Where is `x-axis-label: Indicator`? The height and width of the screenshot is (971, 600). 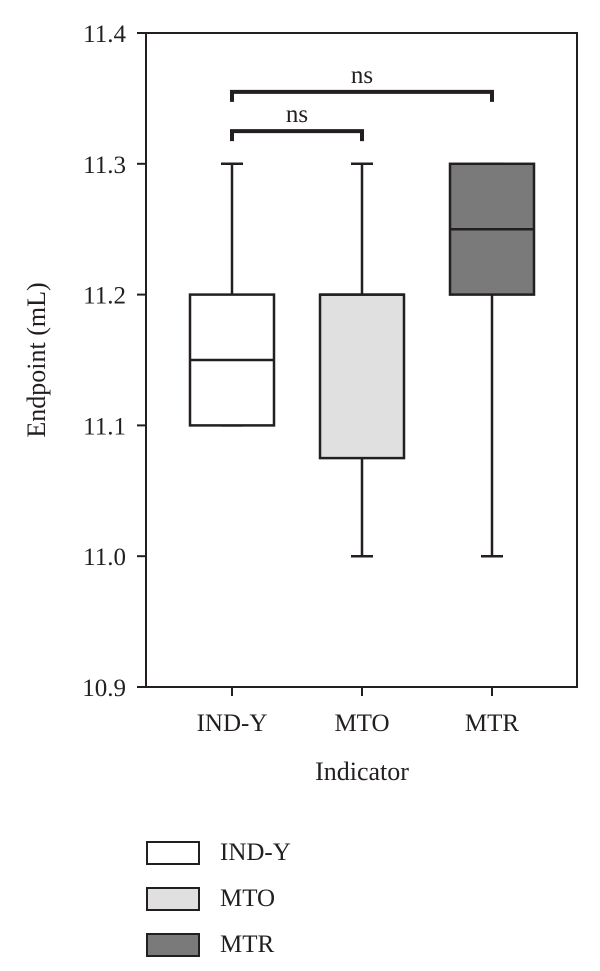
x-axis-label: Indicator is located at coordinates (362, 771).